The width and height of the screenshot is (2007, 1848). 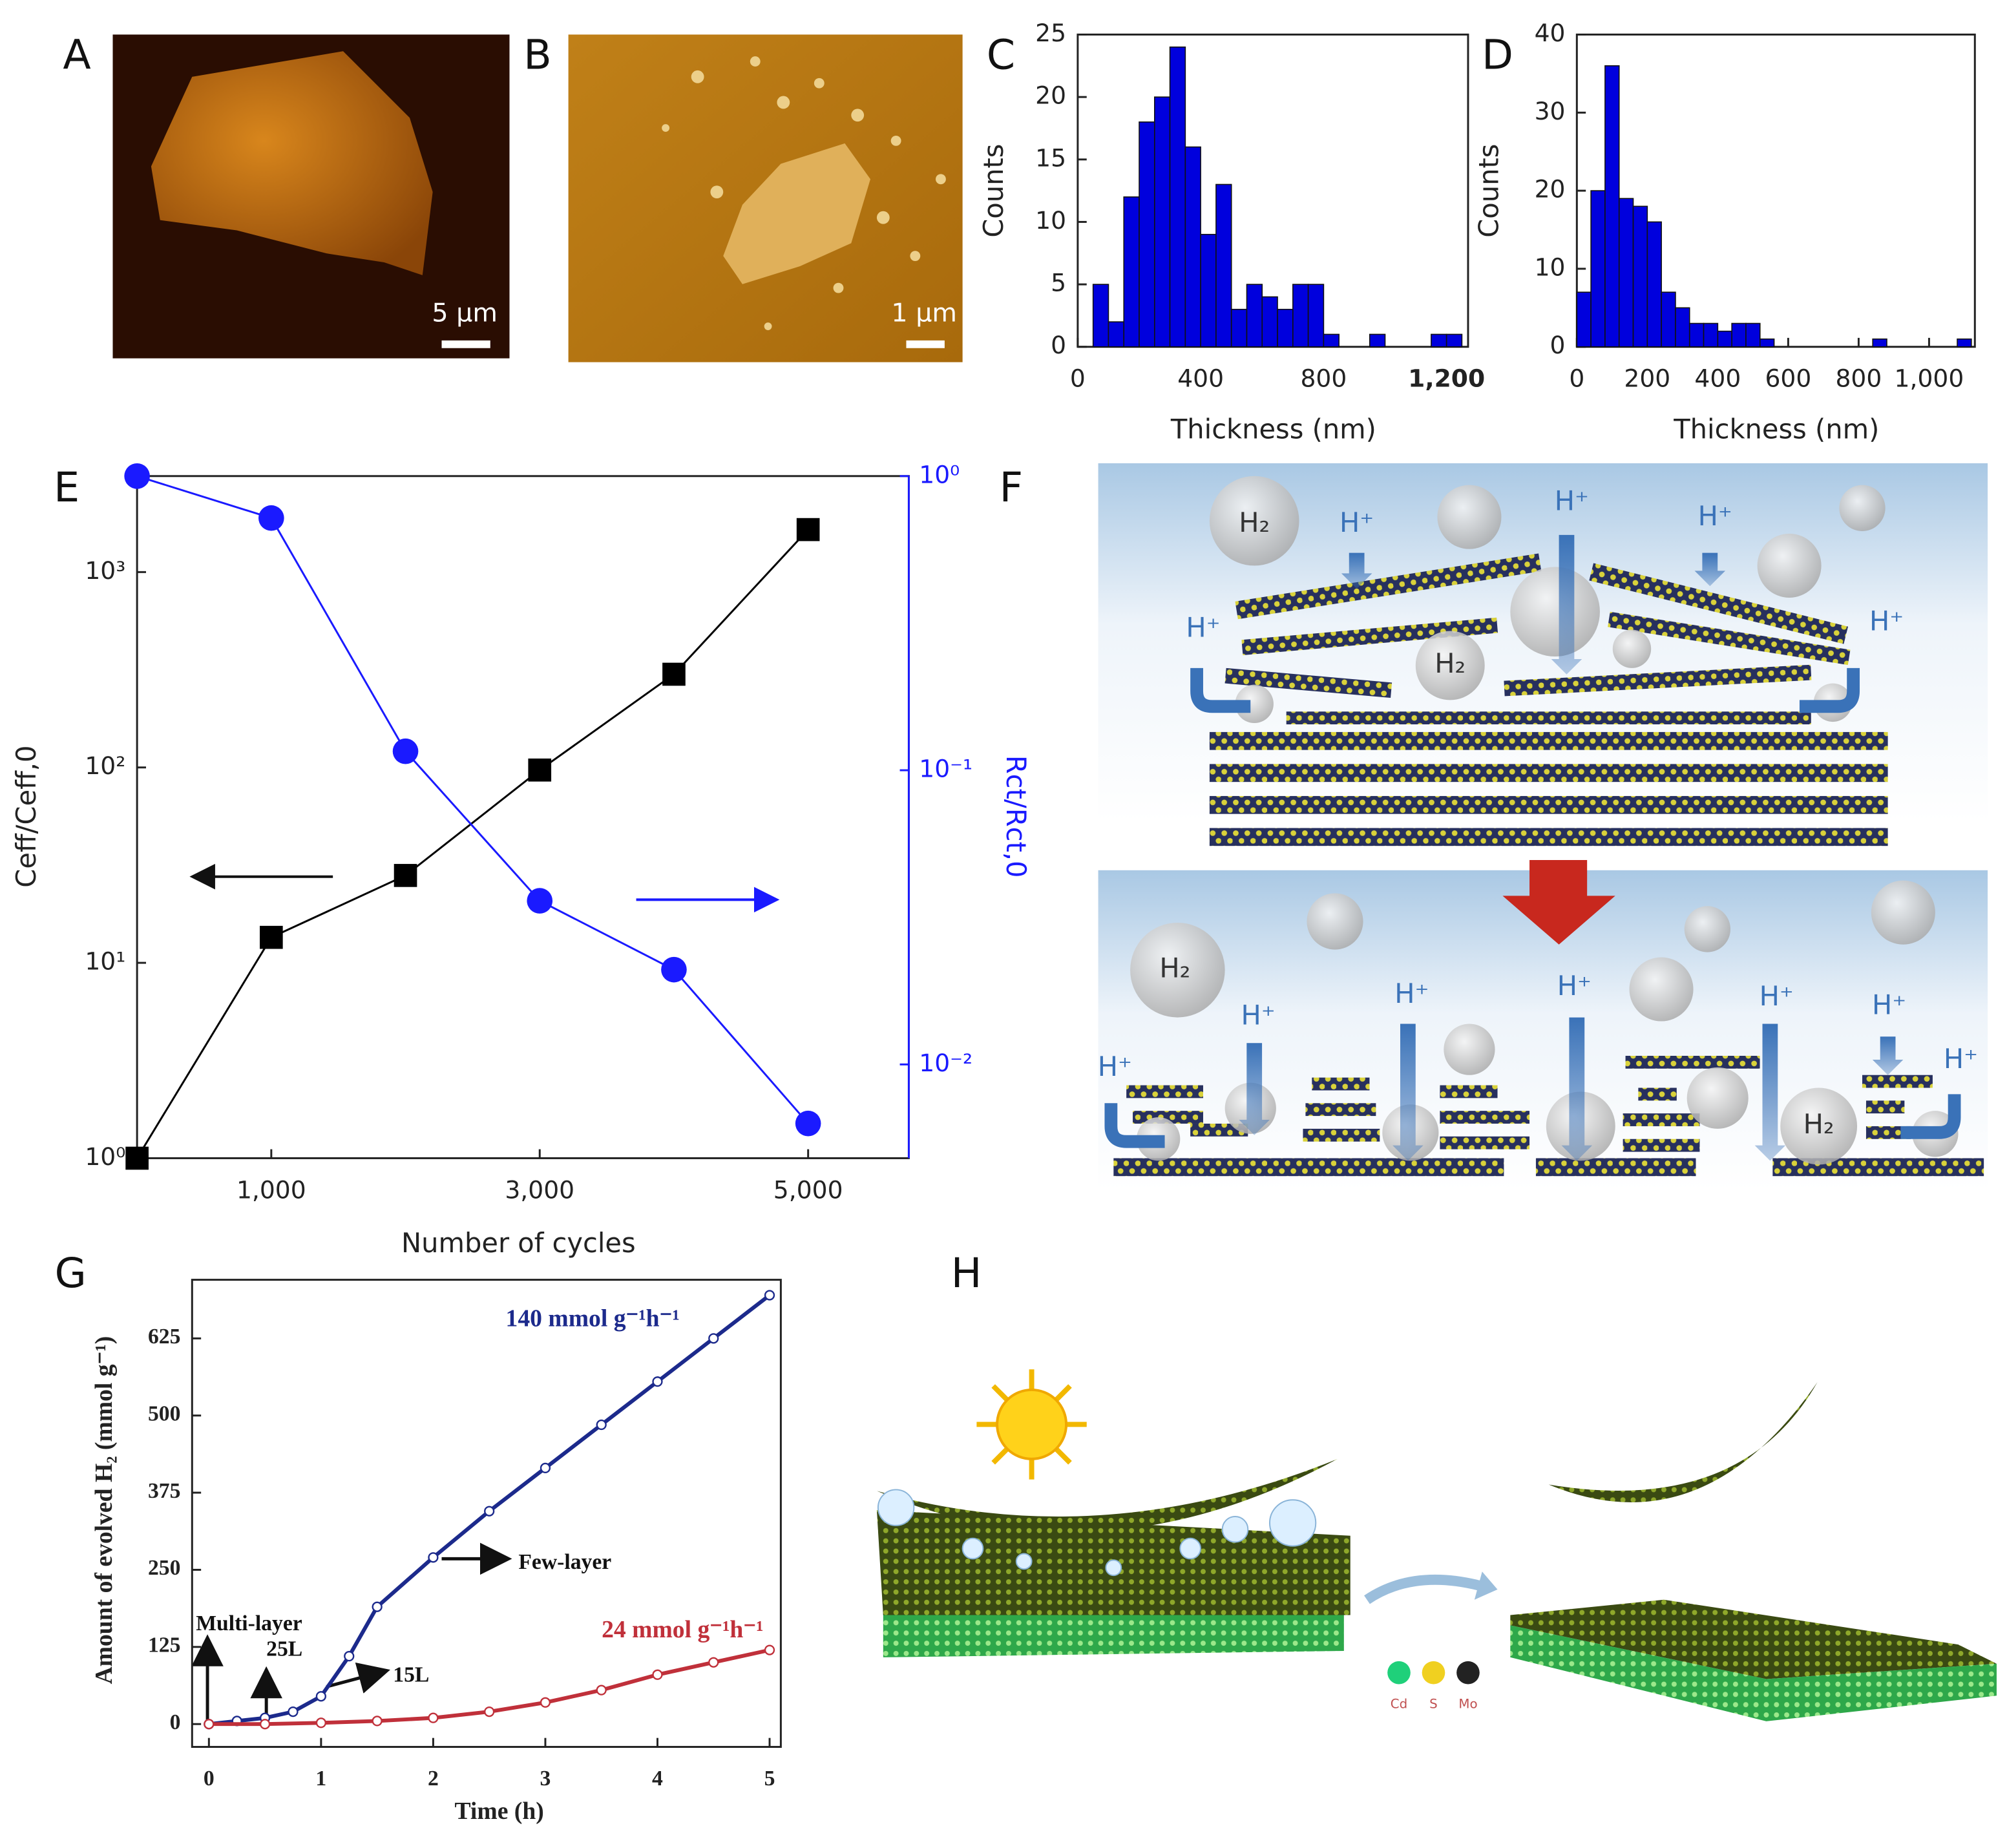 What do you see at coordinates (1031, 1425) in the screenshot?
I see `sun` at bounding box center [1031, 1425].